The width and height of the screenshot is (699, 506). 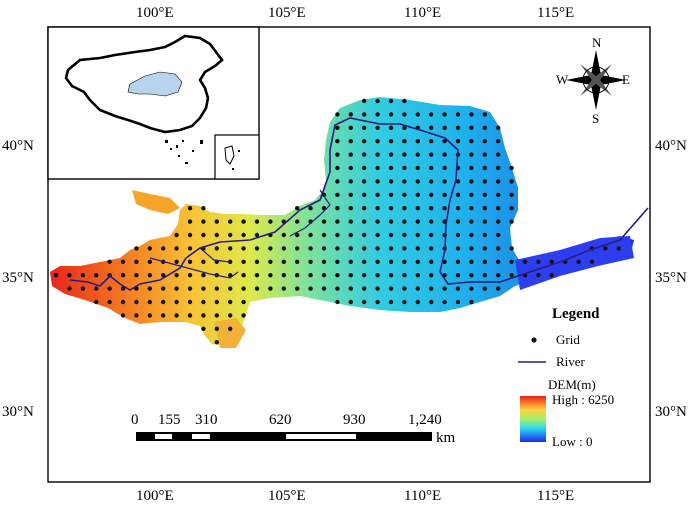 What do you see at coordinates (576, 314) in the screenshot?
I see `legend-title: Legend` at bounding box center [576, 314].